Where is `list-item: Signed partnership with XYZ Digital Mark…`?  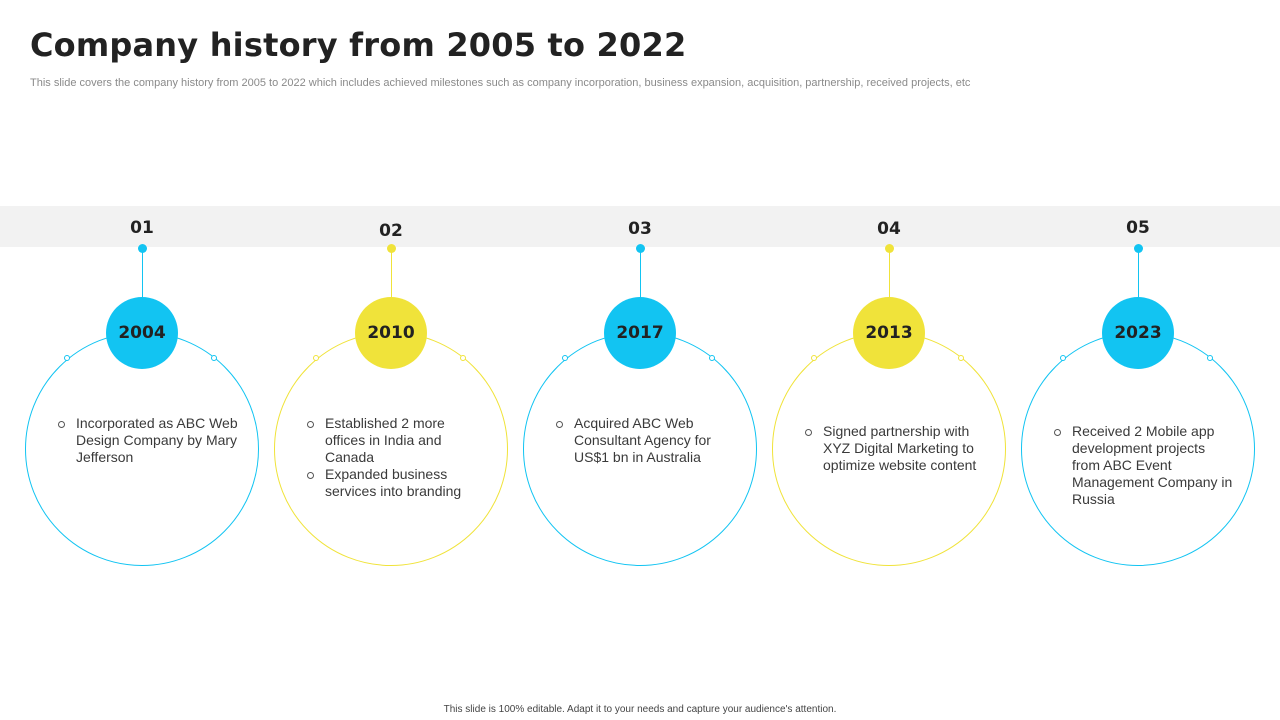 list-item: Signed partnership with XYZ Digital Mark… is located at coordinates (895, 448).